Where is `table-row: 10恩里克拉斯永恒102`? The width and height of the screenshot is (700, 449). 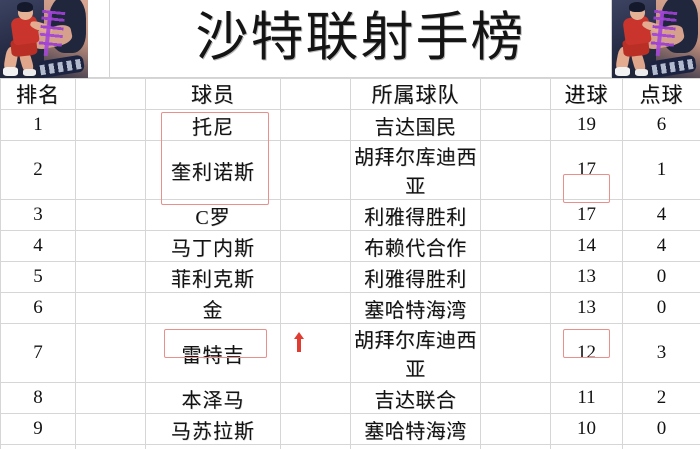
table-row: 10恩里克拉斯永恒102 is located at coordinates (350, 446).